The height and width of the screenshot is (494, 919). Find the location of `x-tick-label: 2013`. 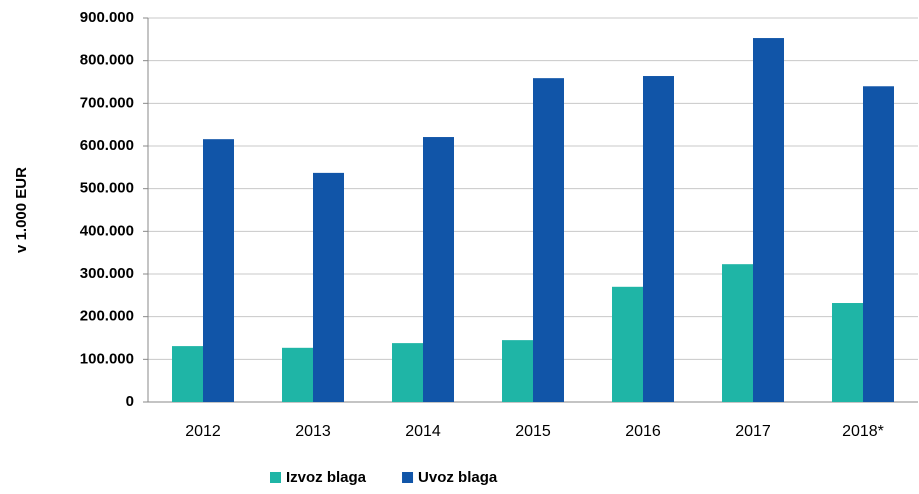

x-tick-label: 2013 is located at coordinates (313, 431).